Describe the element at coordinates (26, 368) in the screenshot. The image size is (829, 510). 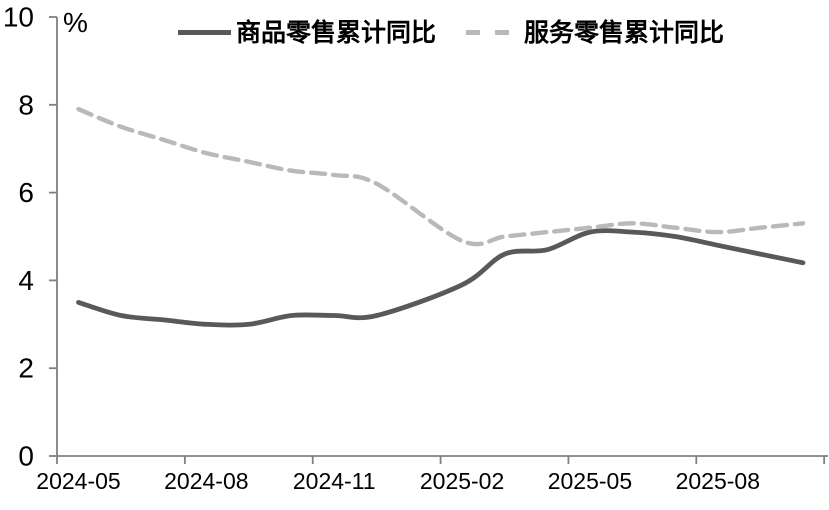
I see `y-axis-tick-label: 2` at that location.